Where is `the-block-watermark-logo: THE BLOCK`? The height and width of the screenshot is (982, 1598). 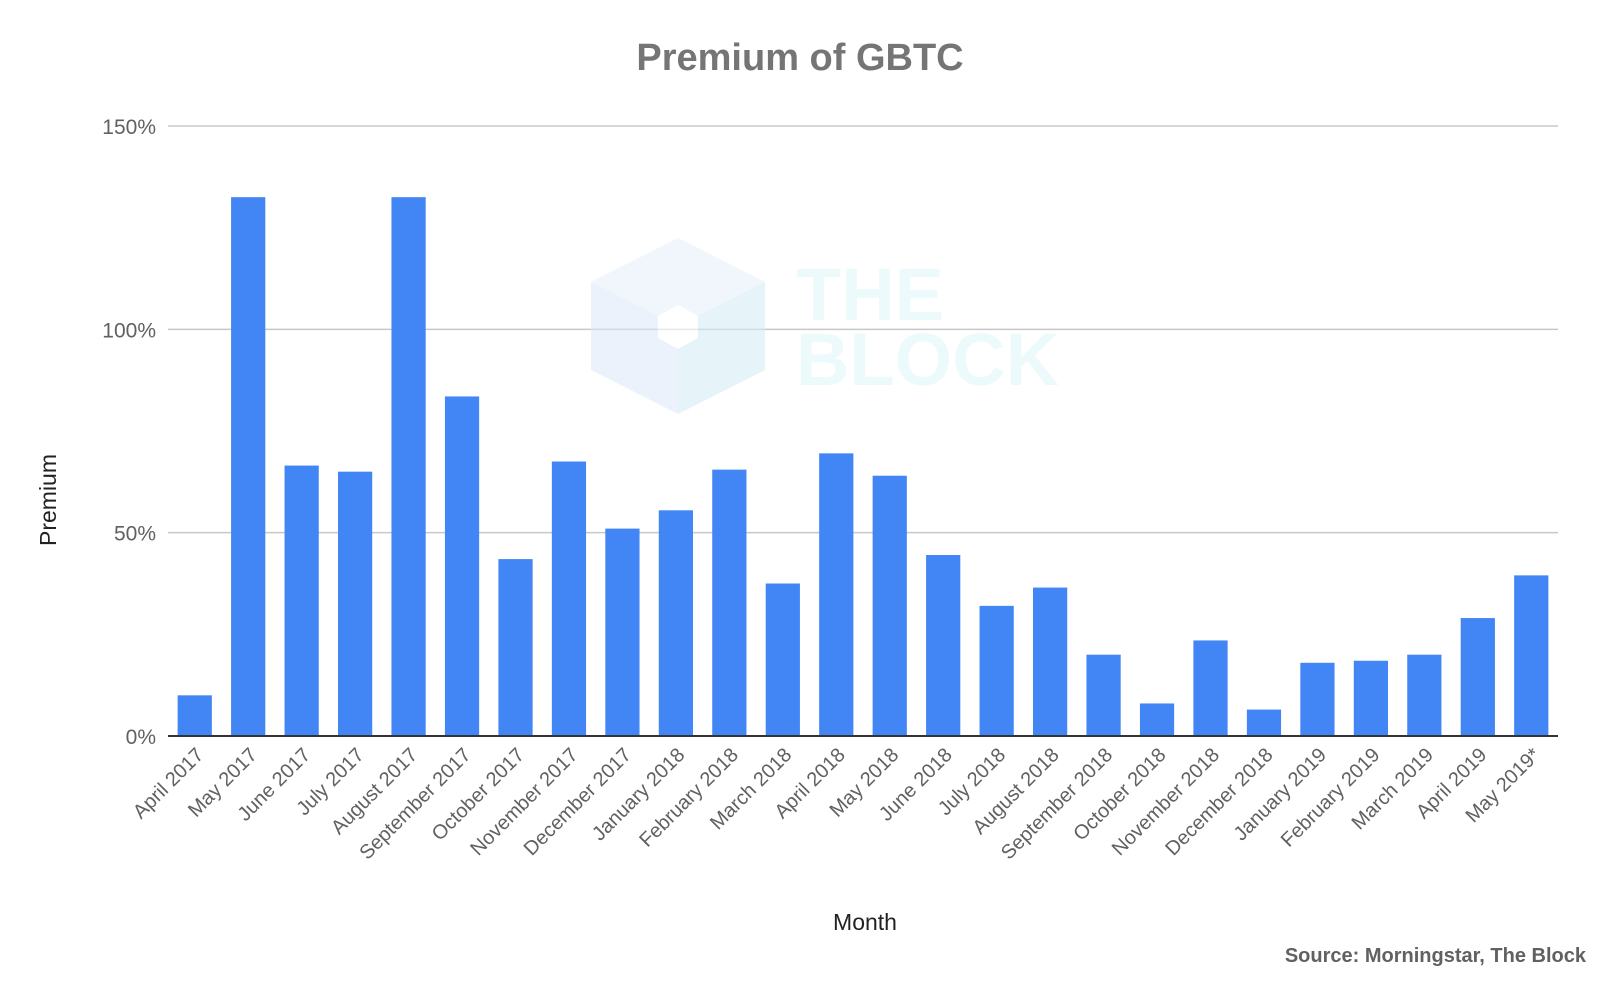 the-block-watermark-logo: THE BLOCK is located at coordinates (825, 326).